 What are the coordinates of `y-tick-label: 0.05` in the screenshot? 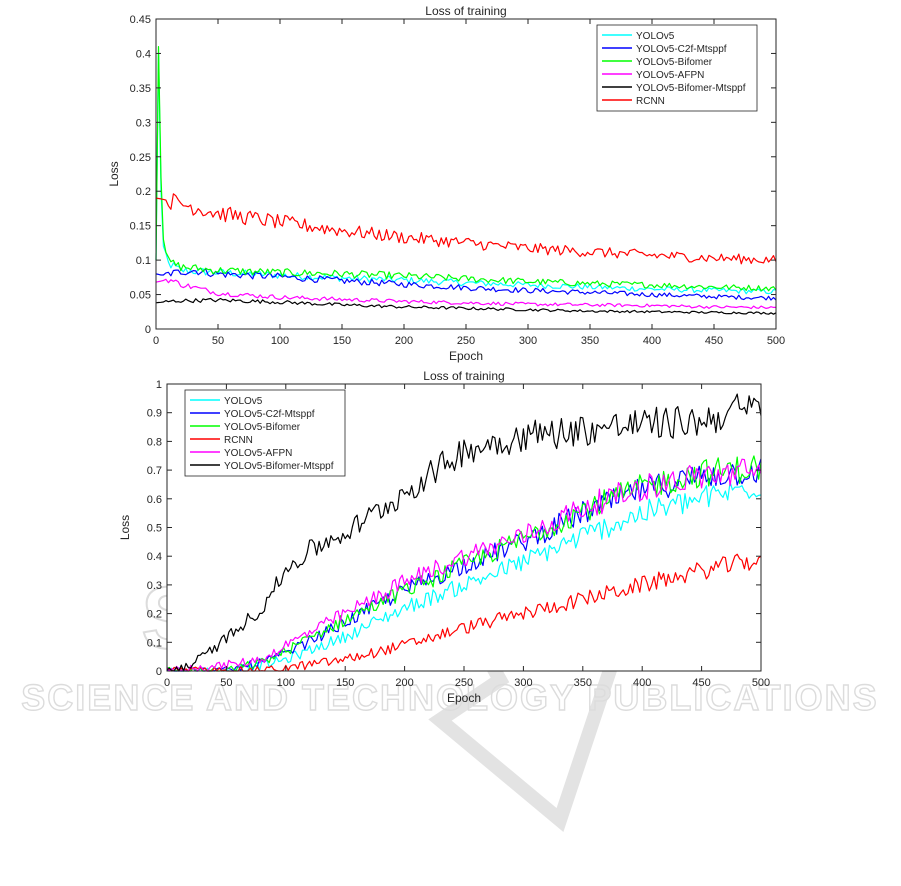 It's located at (140, 296).